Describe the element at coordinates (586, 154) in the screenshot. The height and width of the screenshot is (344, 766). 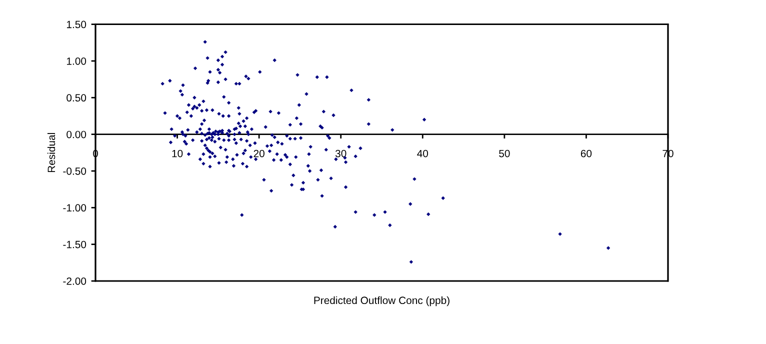
I see `x-tick-label: 60` at that location.